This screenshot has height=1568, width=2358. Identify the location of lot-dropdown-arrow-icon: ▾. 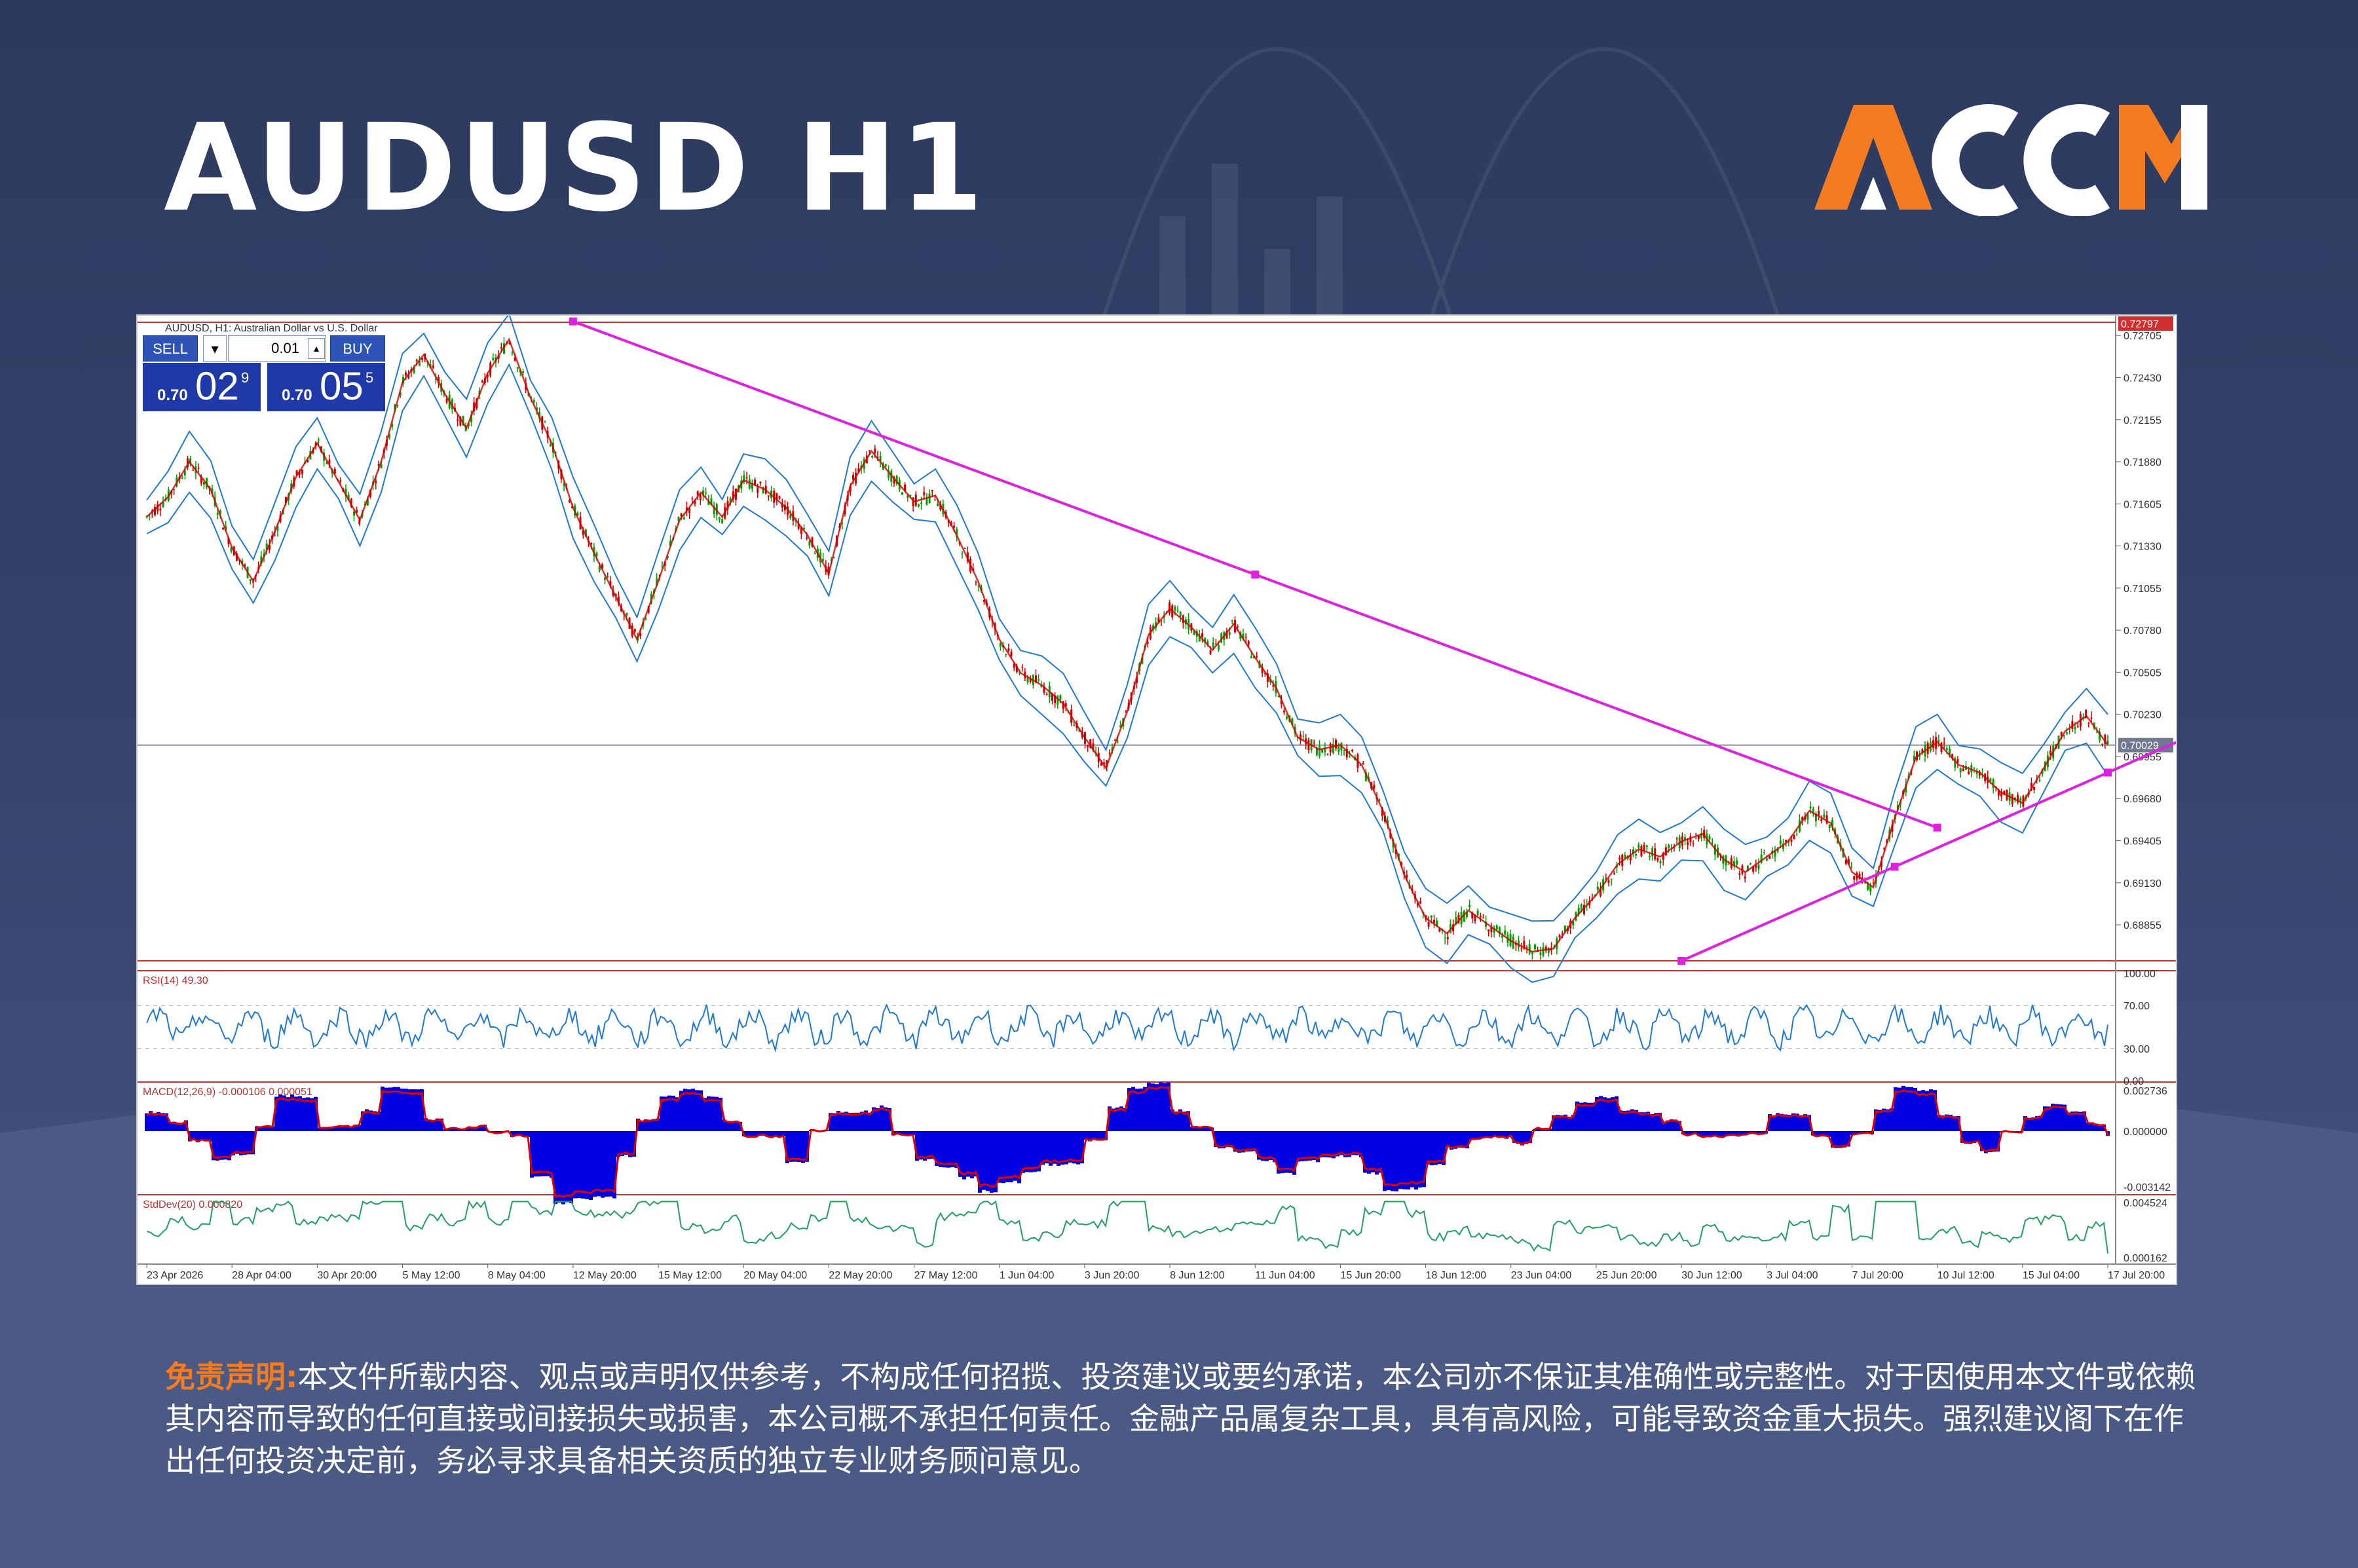
(215, 348).